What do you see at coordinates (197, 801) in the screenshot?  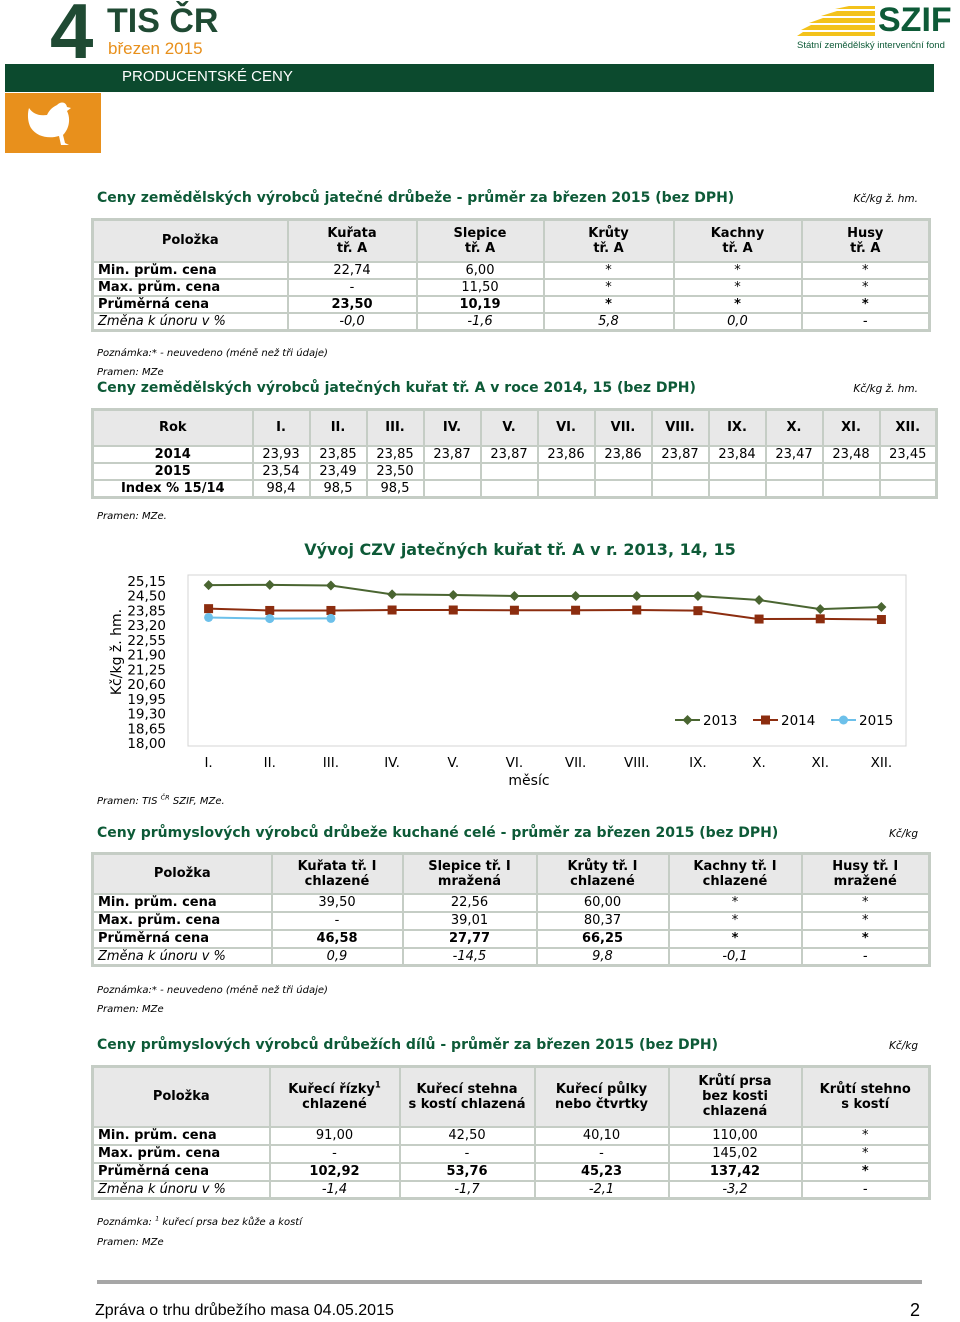 I see `text-part: SZIF, MZe.` at bounding box center [197, 801].